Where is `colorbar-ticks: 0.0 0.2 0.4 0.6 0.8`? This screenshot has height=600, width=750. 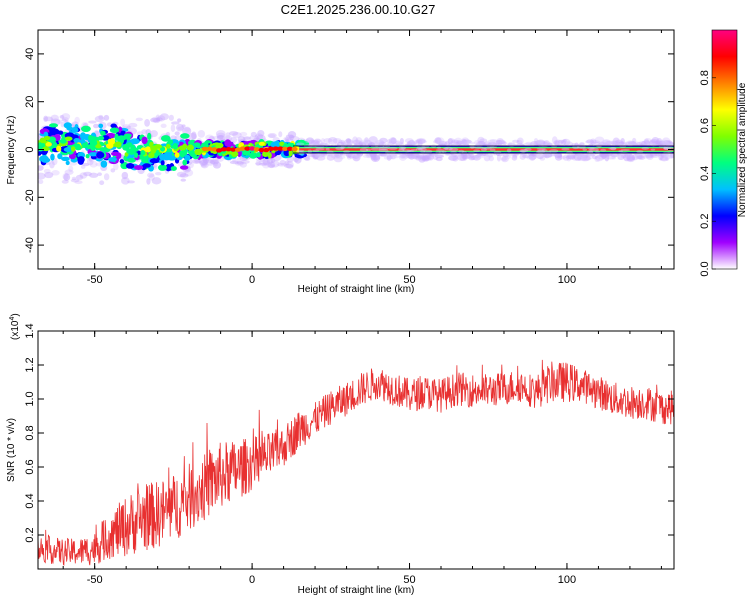 colorbar-ticks: 0.0 0.2 0.4 0.6 0.8 is located at coordinates (707, 173).